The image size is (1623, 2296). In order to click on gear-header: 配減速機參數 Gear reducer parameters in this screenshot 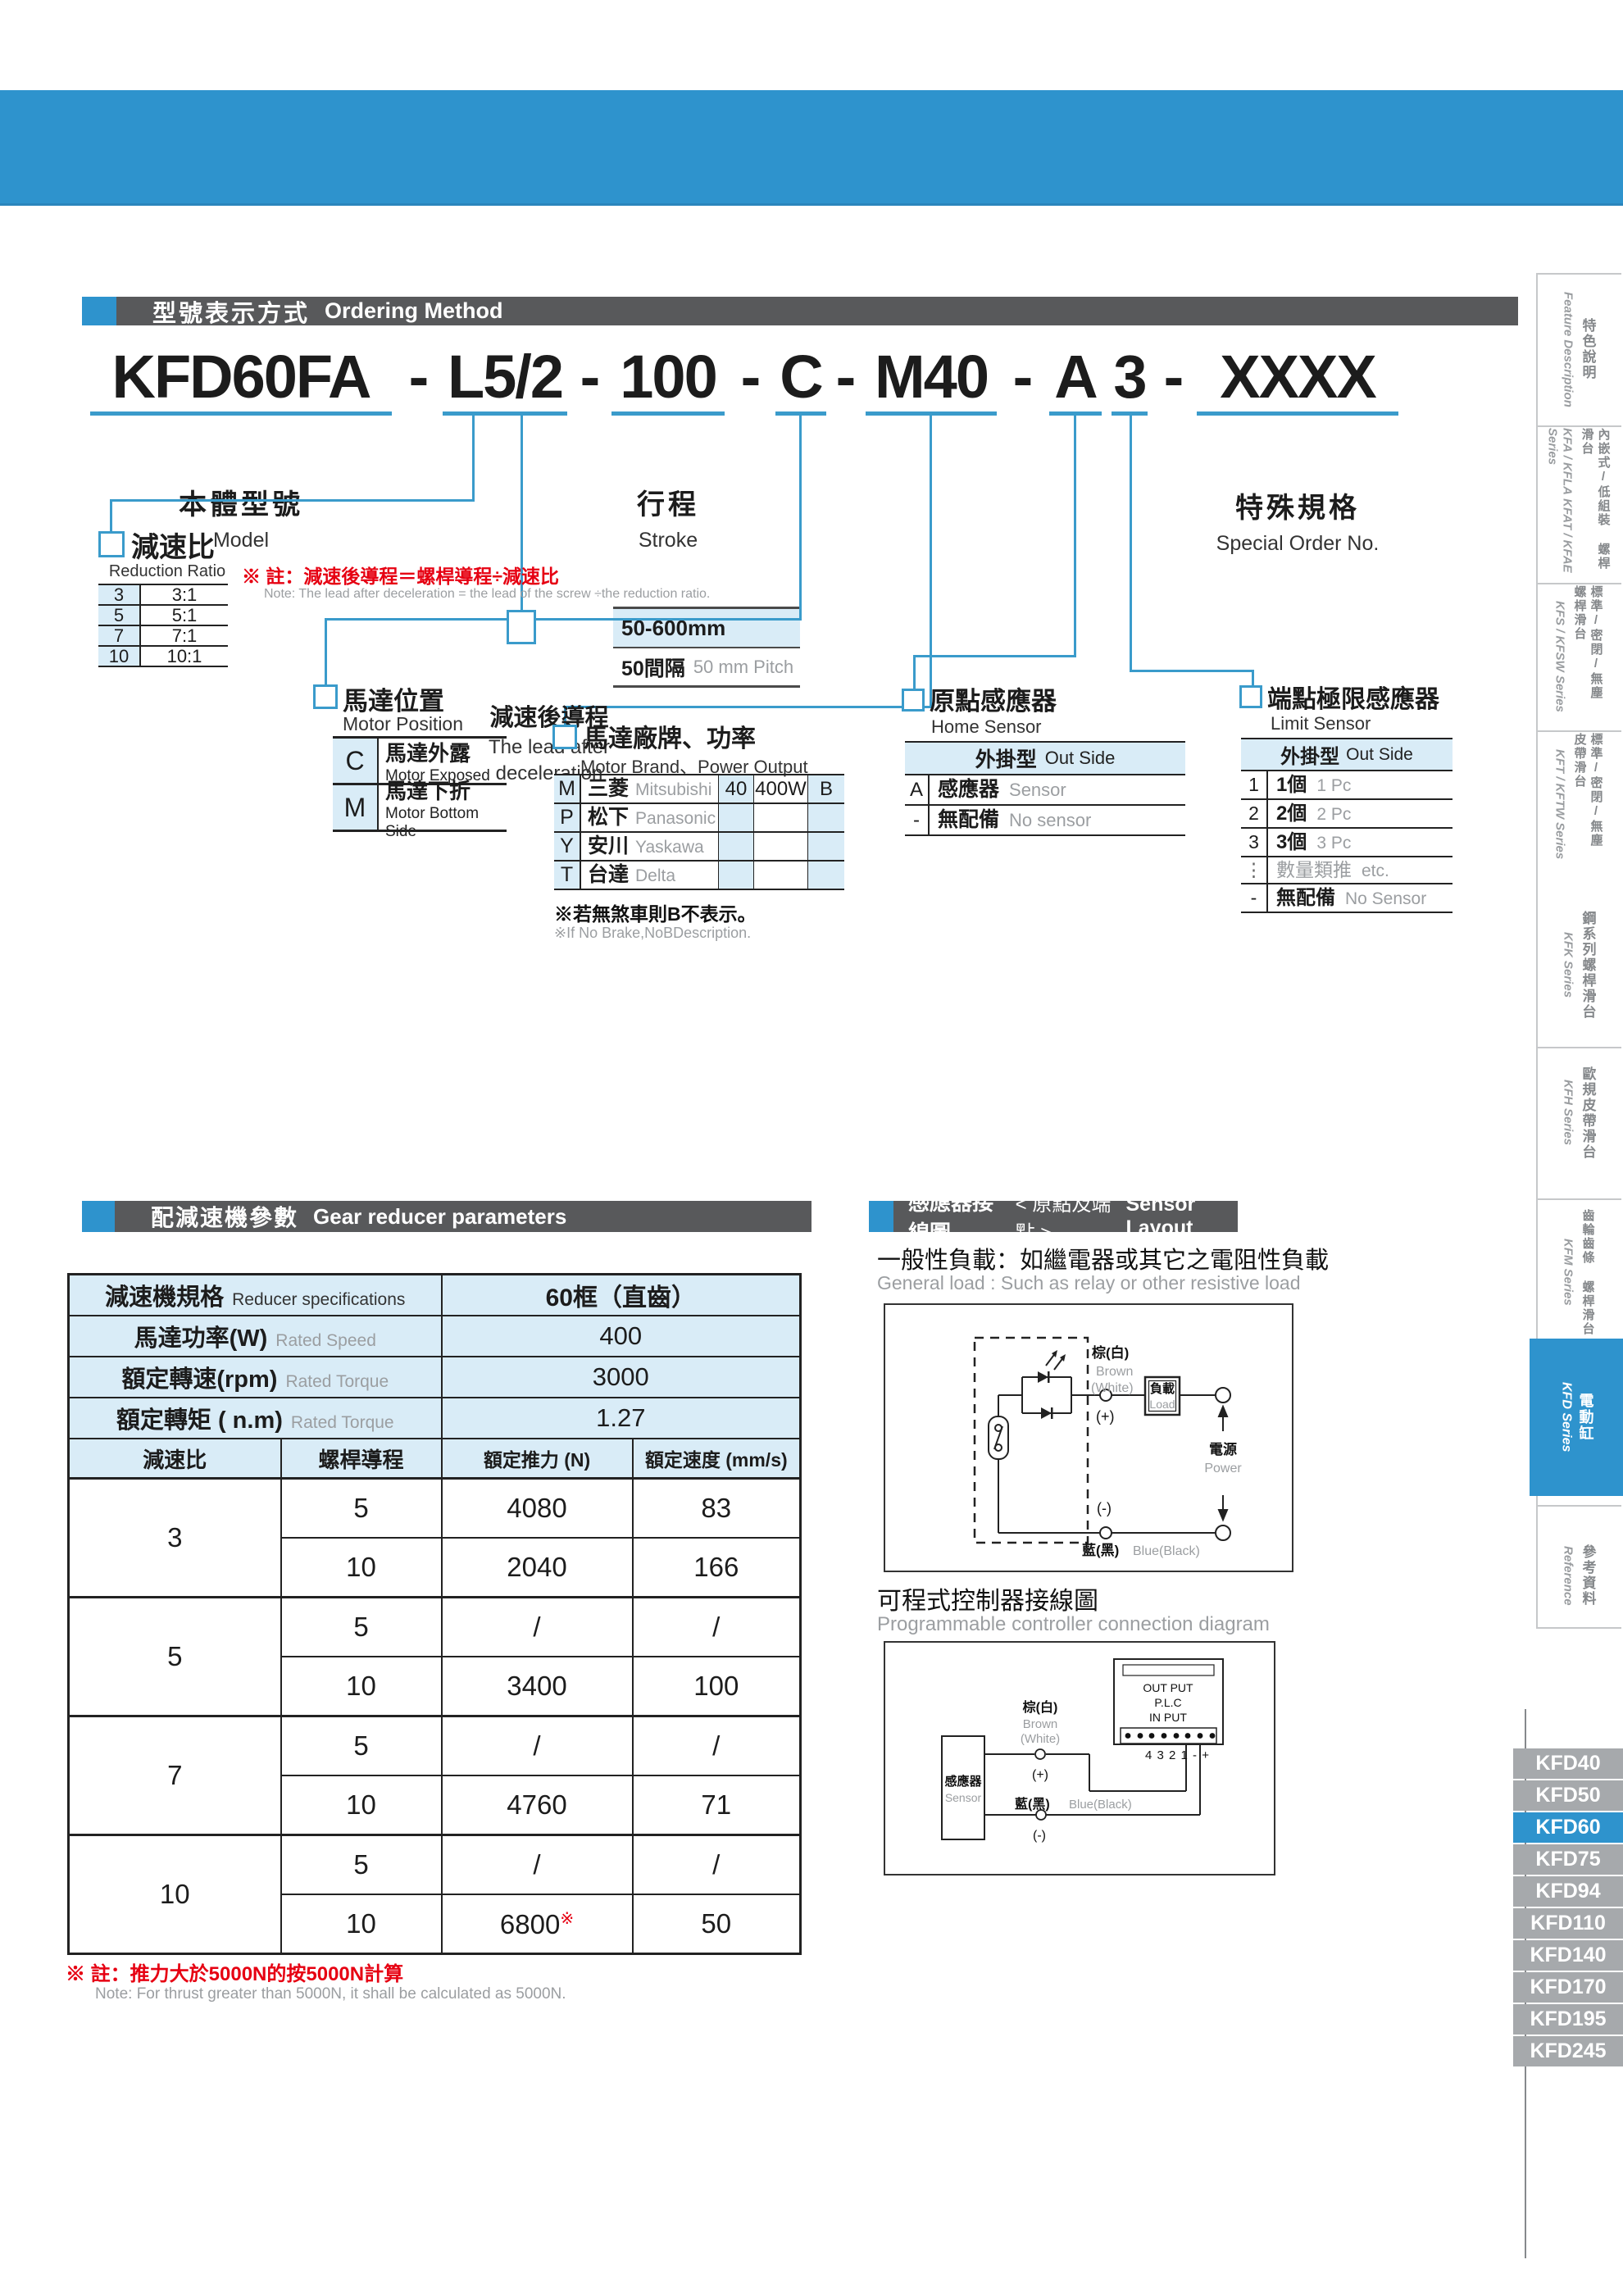, I will do `click(447, 1216)`.